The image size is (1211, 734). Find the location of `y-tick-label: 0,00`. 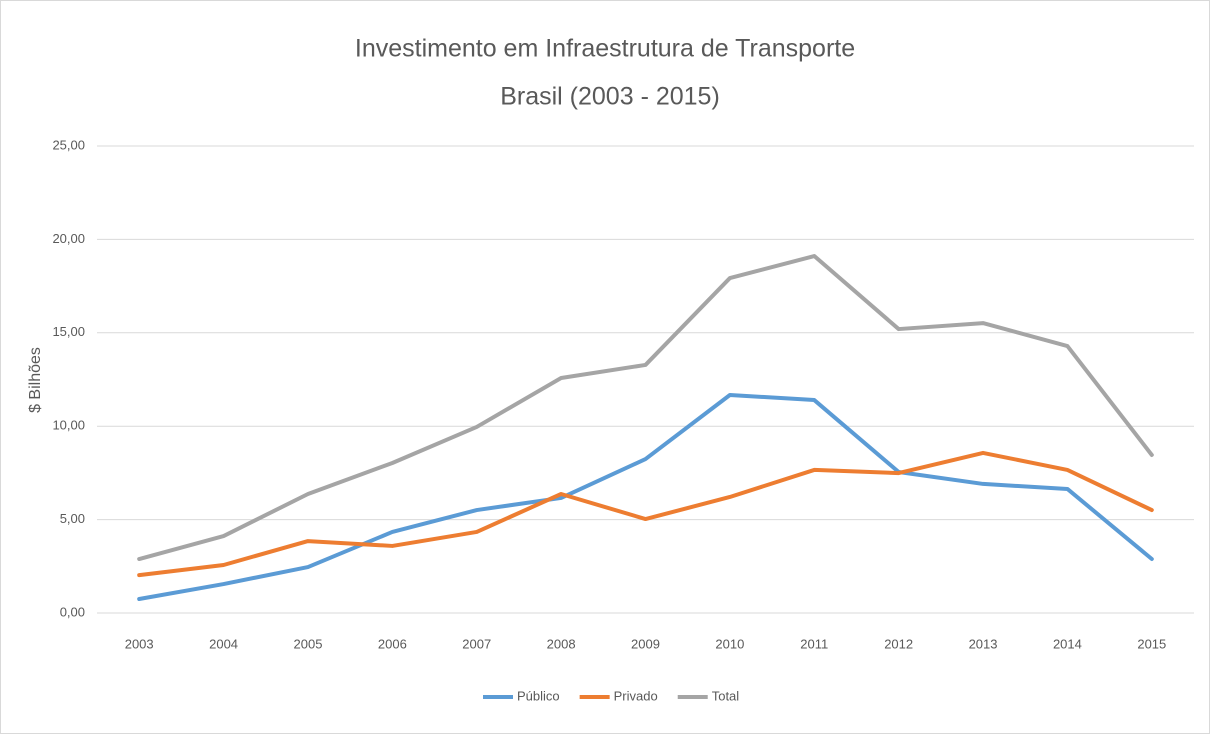

y-tick-label: 0,00 is located at coordinates (72, 611).